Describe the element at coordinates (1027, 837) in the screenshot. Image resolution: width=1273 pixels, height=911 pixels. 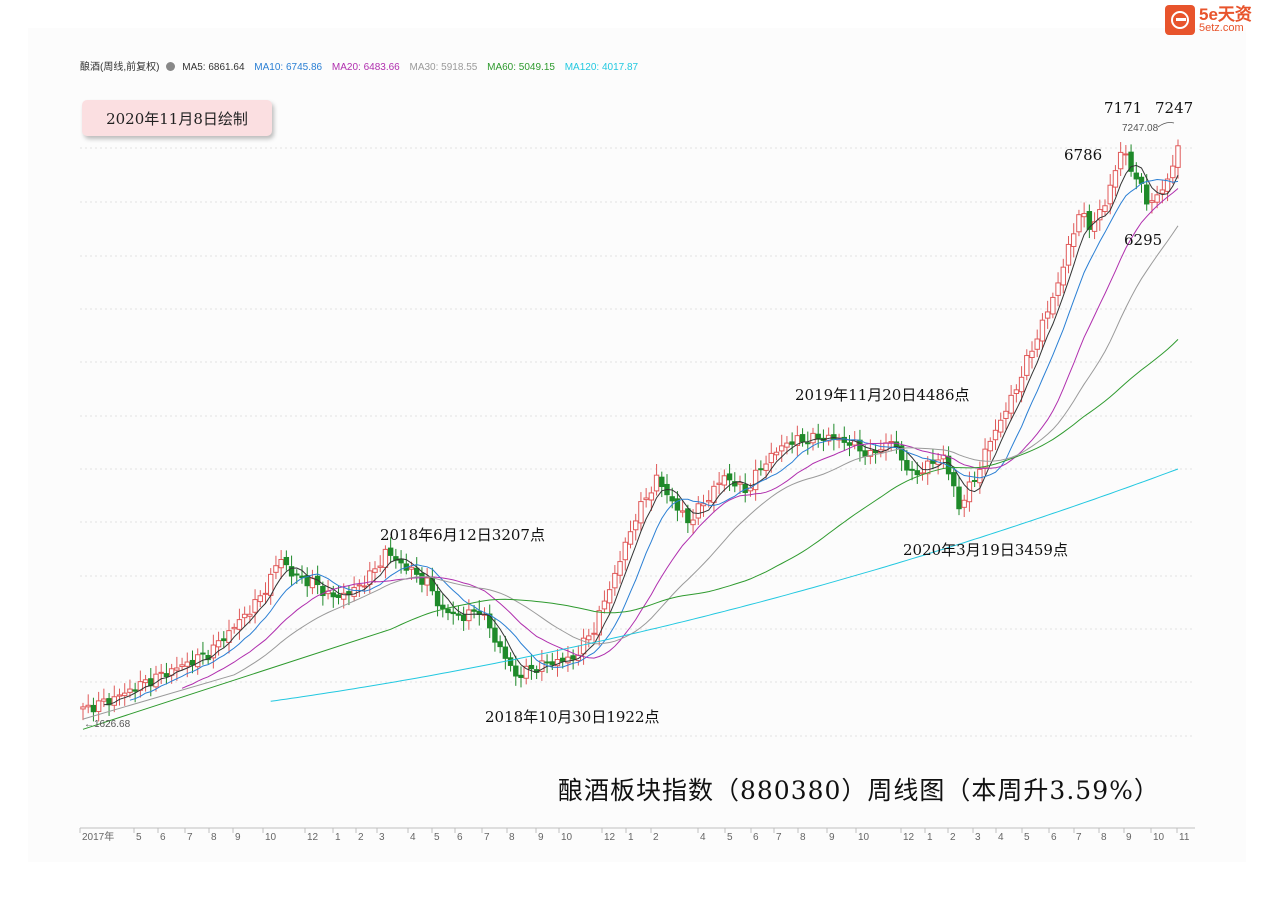
I see `x-tick-label: 5` at that location.